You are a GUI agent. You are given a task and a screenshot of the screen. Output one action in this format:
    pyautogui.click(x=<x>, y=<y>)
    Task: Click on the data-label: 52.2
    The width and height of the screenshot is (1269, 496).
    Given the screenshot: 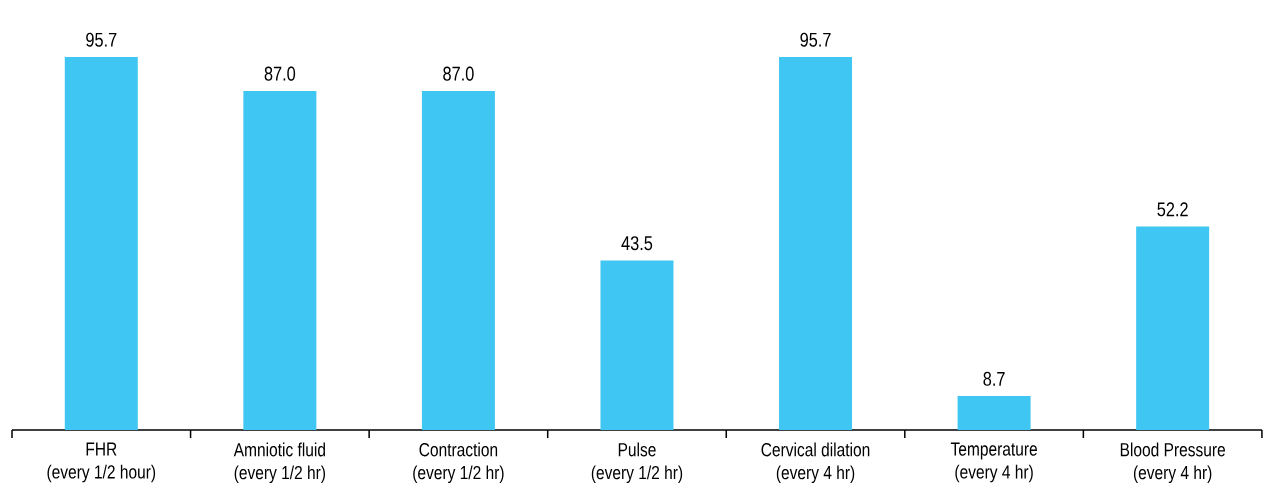 What is the action you would take?
    pyautogui.click(x=1172, y=209)
    